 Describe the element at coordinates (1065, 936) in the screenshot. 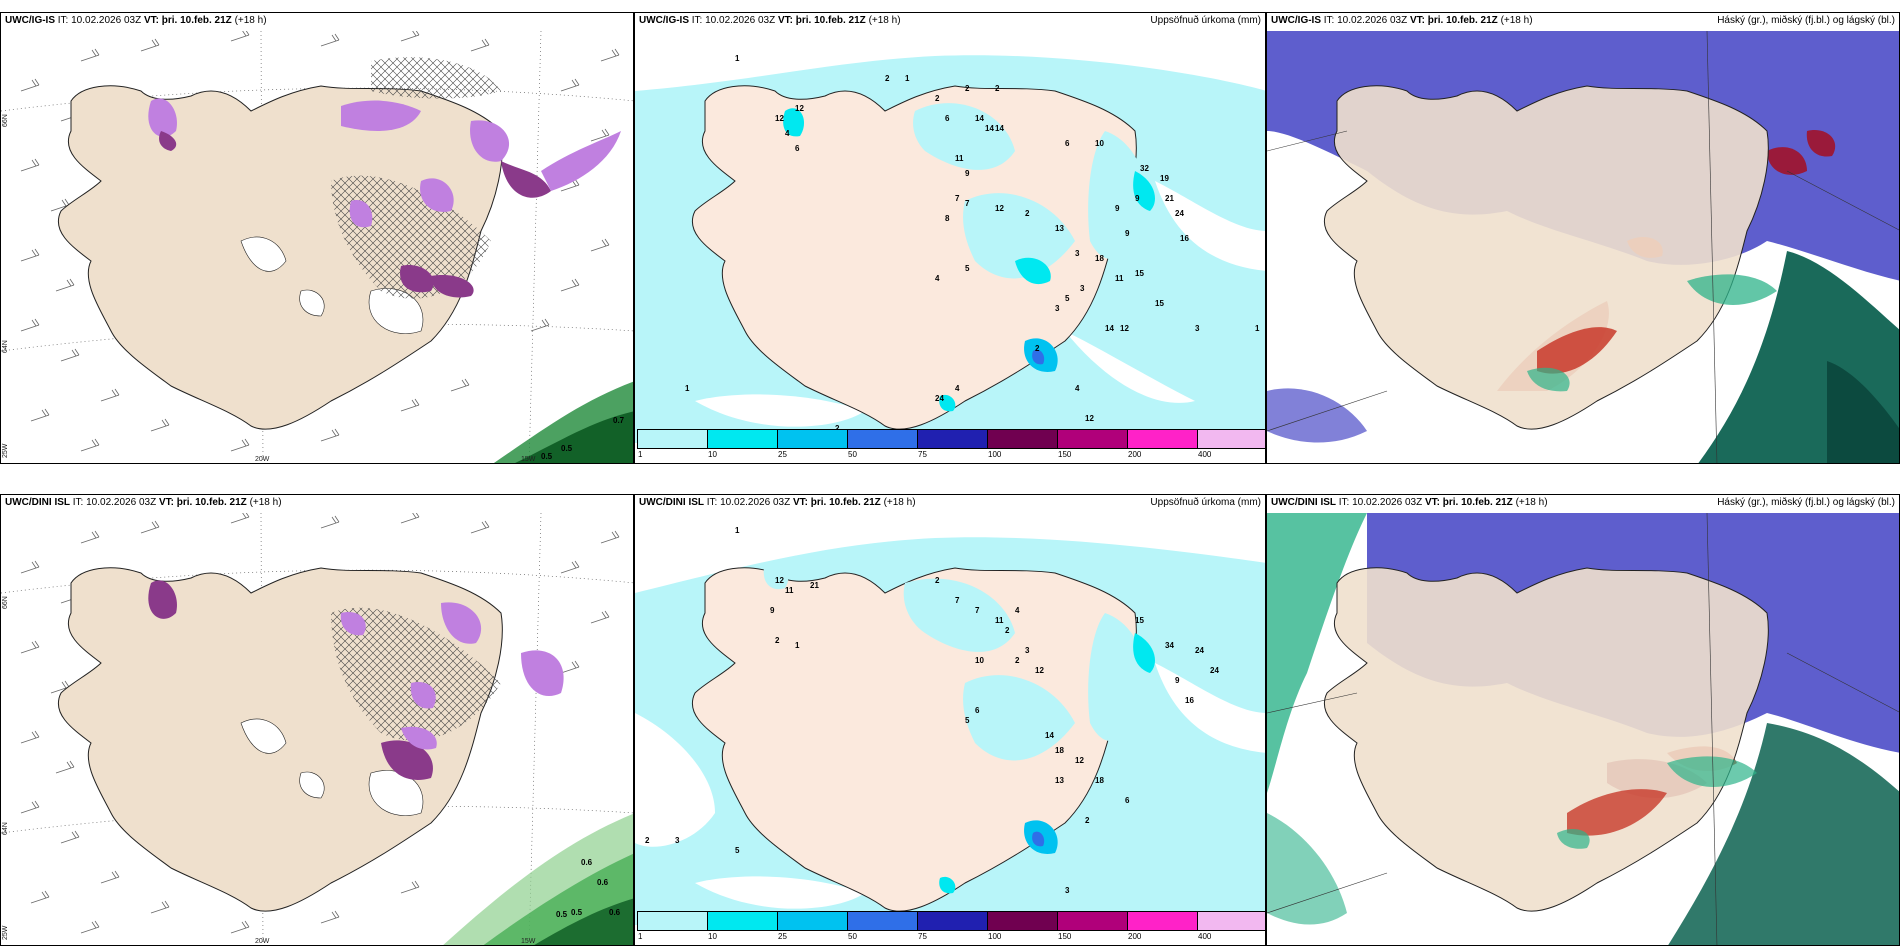

I see `legend-tick-label: 150` at that location.